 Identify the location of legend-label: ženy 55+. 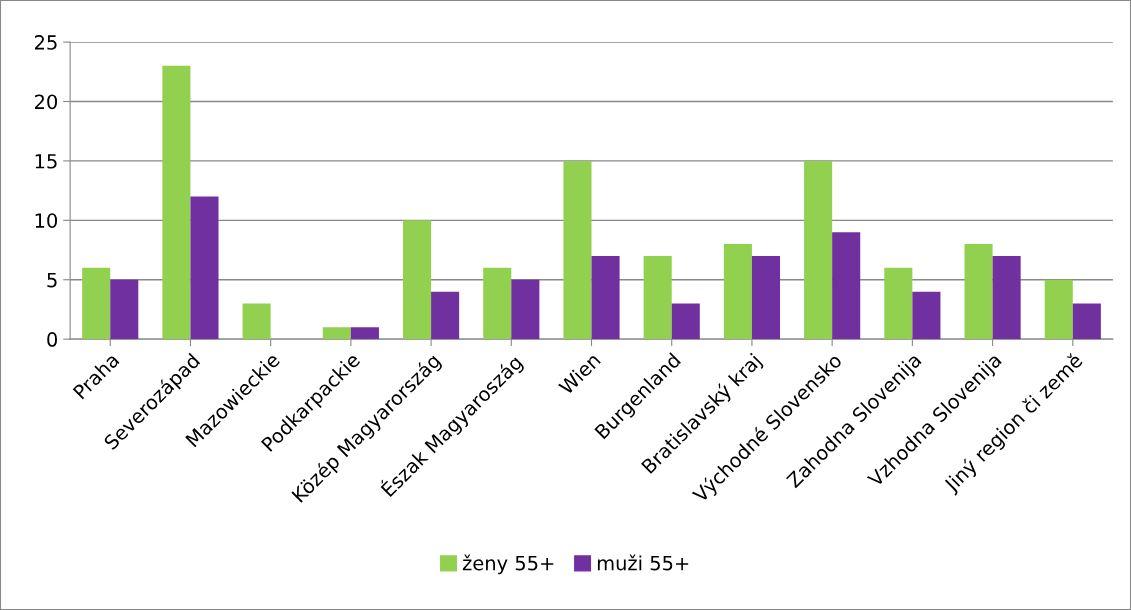
(508, 564).